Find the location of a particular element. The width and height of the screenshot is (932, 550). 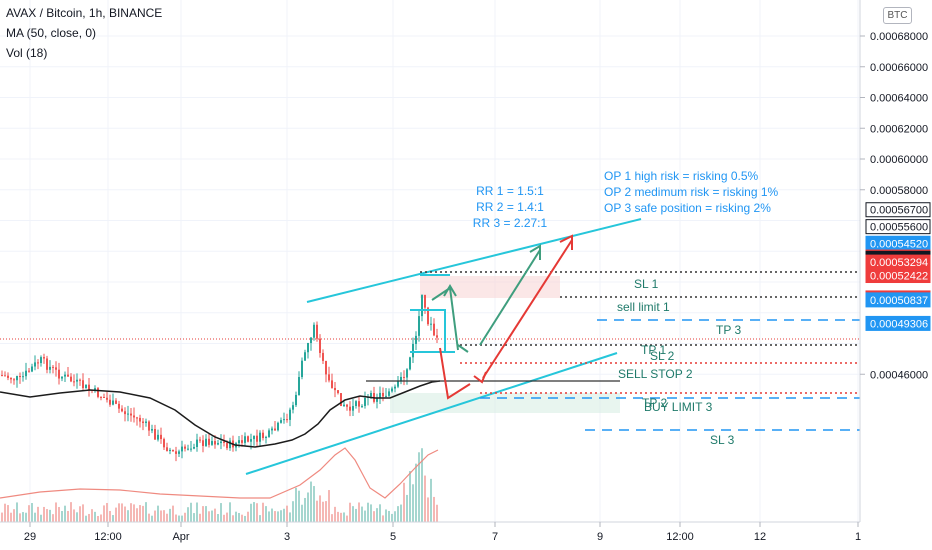

buy-limit-3-label: BUY LIMIT 3 is located at coordinates (678, 407).